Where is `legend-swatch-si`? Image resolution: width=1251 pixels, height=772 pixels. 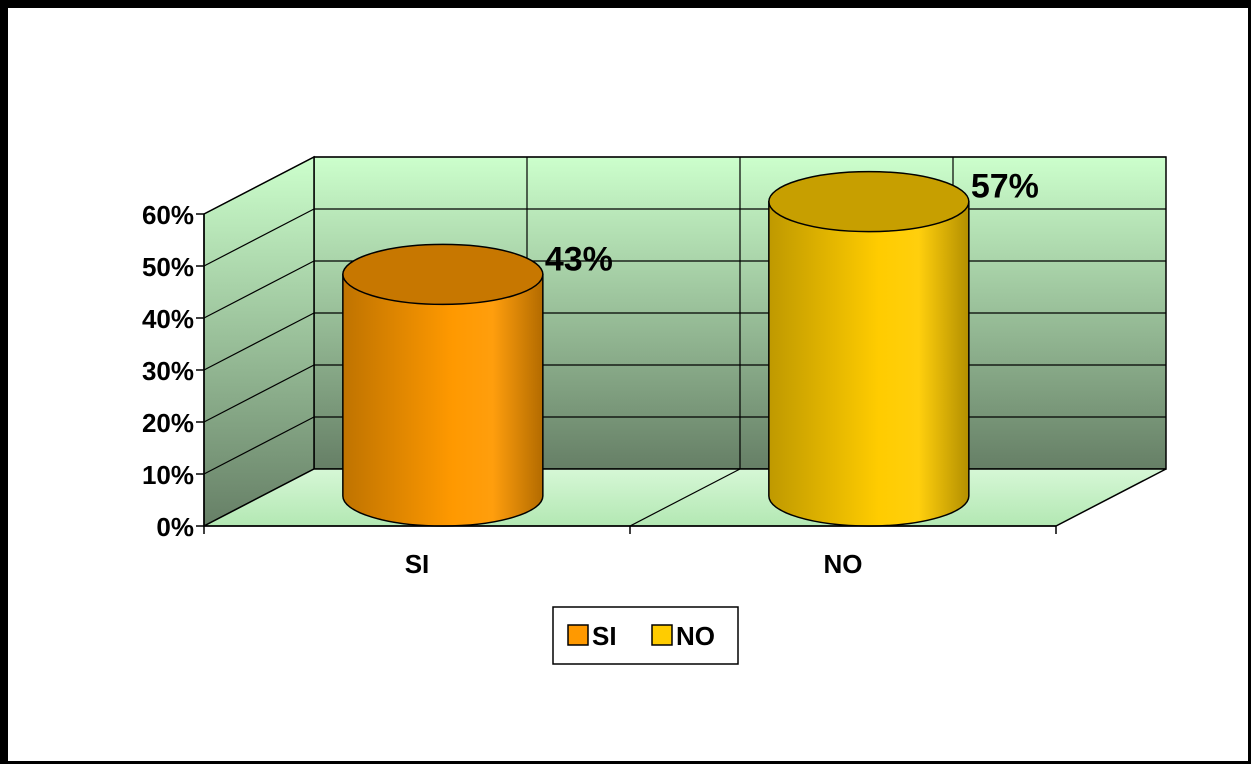 legend-swatch-si is located at coordinates (578, 635).